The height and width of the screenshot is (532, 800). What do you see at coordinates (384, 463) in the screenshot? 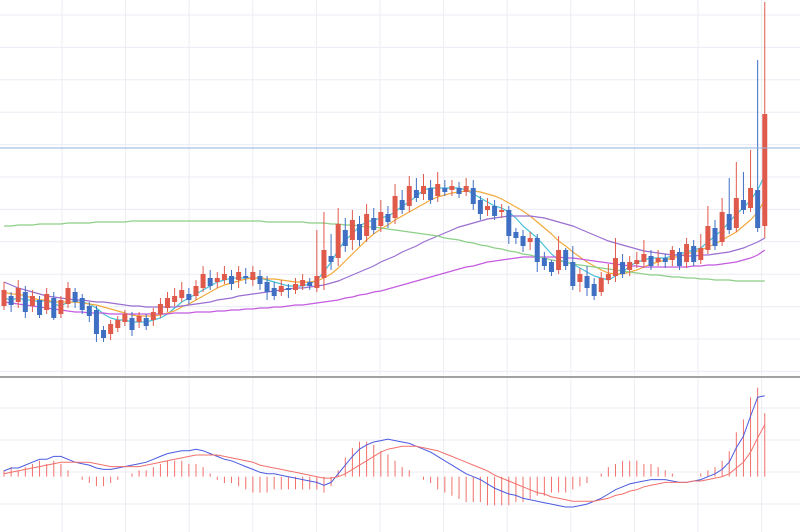
I see `signal-line` at bounding box center [384, 463].